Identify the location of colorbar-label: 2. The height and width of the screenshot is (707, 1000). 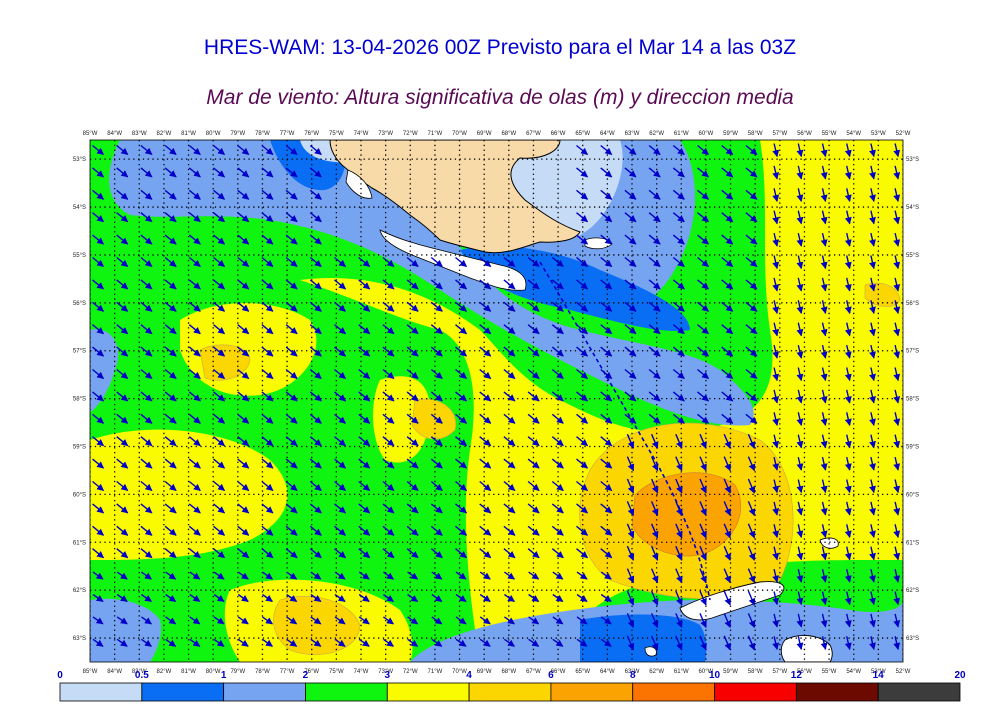
(306, 675).